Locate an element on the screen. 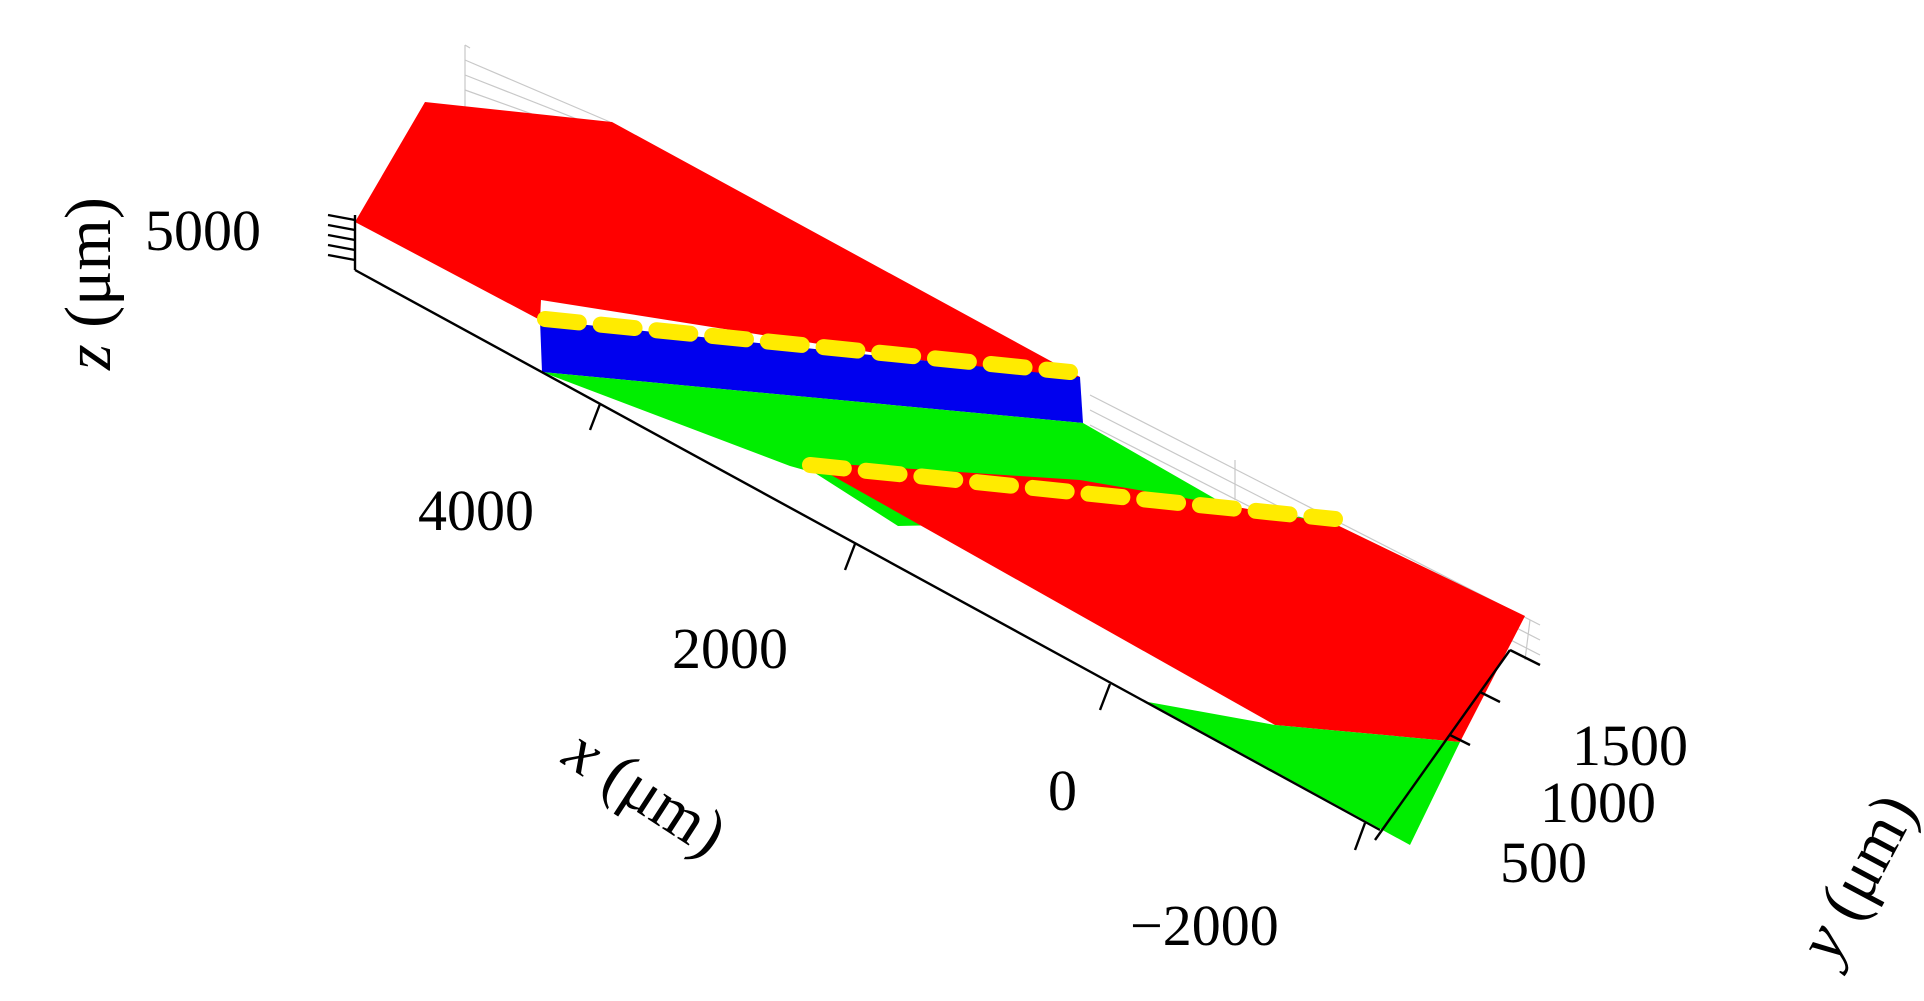 The width and height of the screenshot is (1924, 1001). z-axis-label: z (μm) is located at coordinates (88, 284).